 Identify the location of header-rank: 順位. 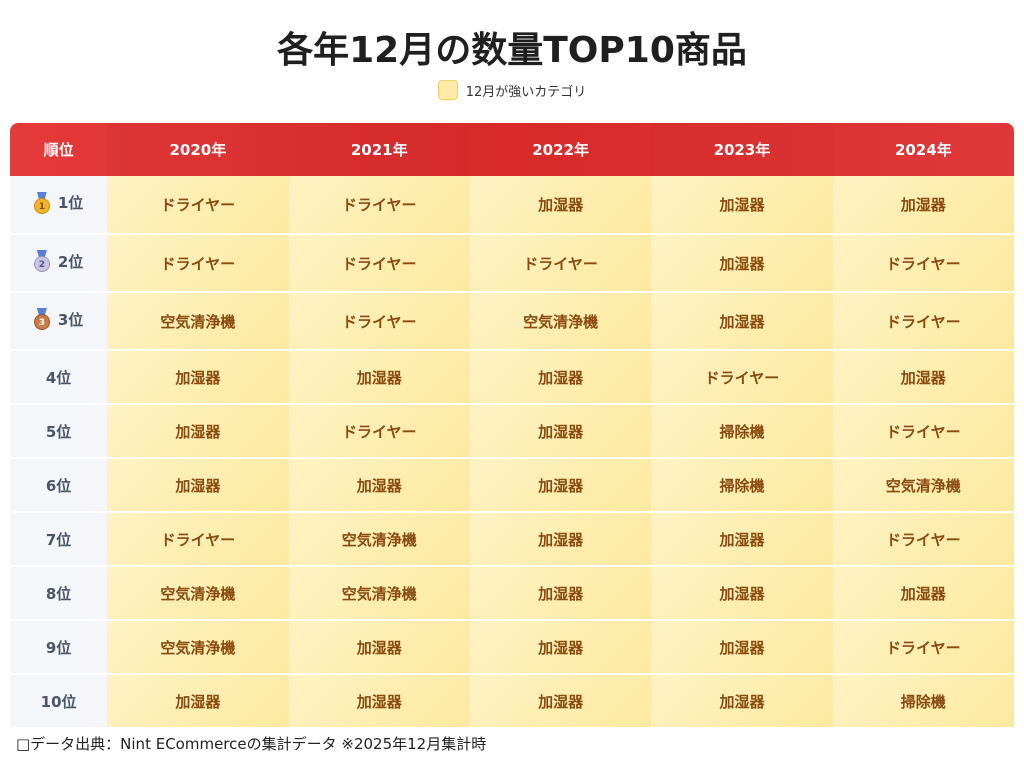
(58, 150).